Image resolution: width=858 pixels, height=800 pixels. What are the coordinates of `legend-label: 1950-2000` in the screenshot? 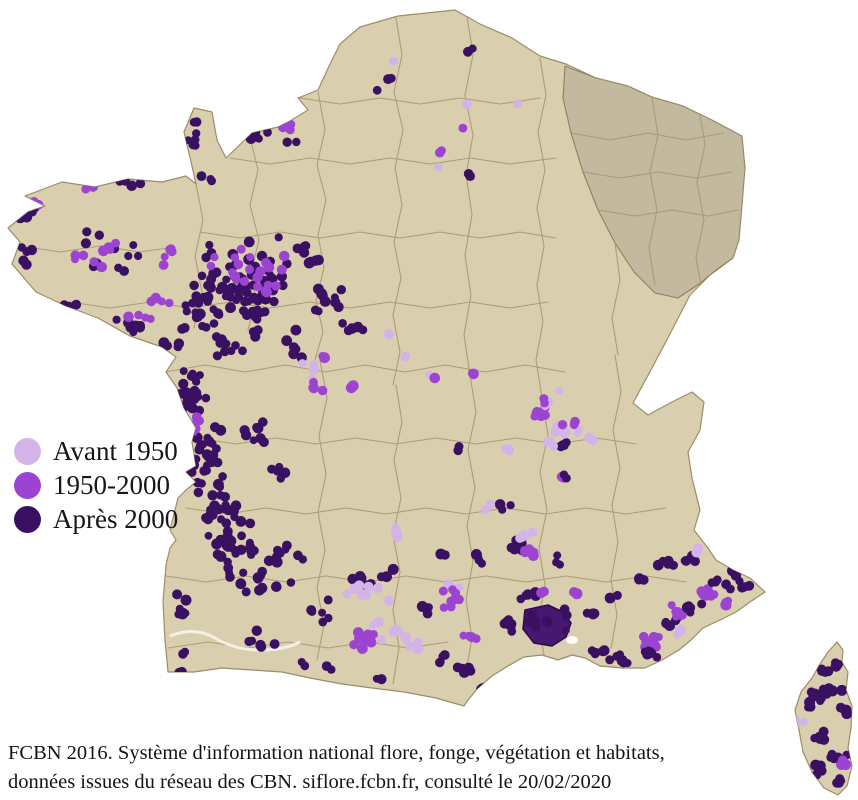 It's located at (111, 485).